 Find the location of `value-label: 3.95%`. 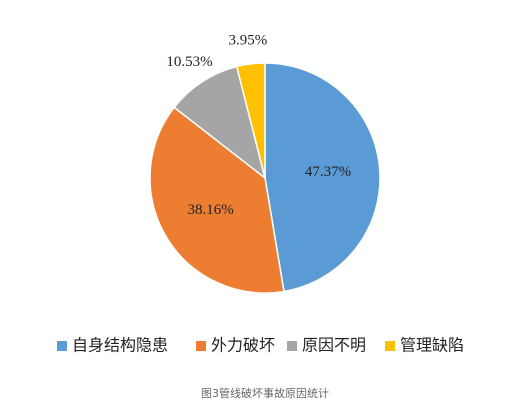

value-label: 3.95% is located at coordinates (248, 40).